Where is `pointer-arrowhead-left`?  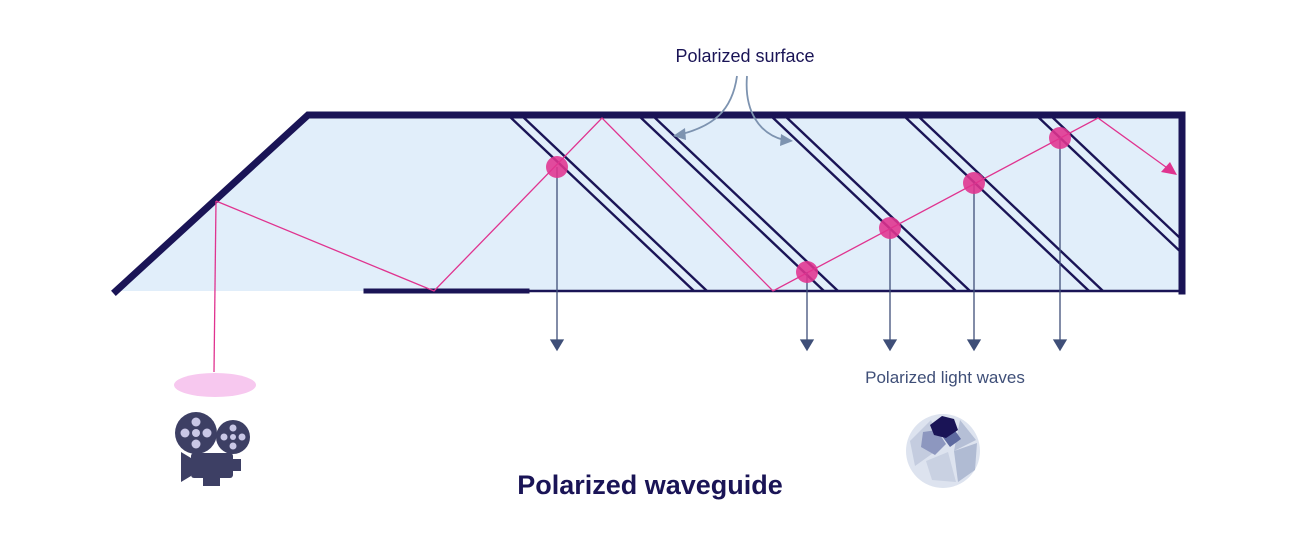 pointer-arrowhead-left is located at coordinates (679, 134).